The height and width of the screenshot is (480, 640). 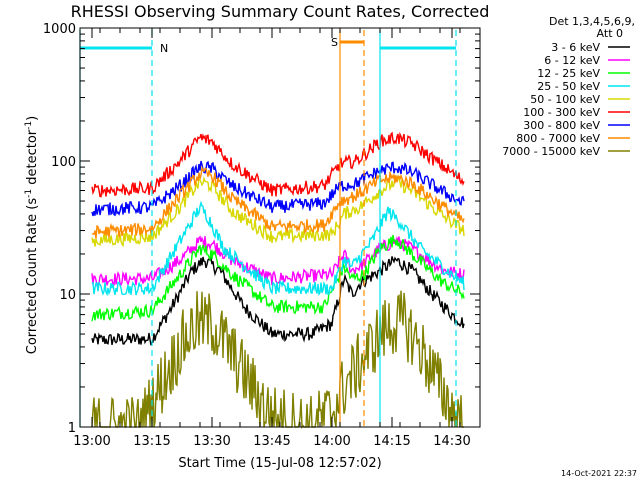 What do you see at coordinates (551, 151) in the screenshot?
I see `legend-entry-9: 7000 - 15000 keV` at bounding box center [551, 151].